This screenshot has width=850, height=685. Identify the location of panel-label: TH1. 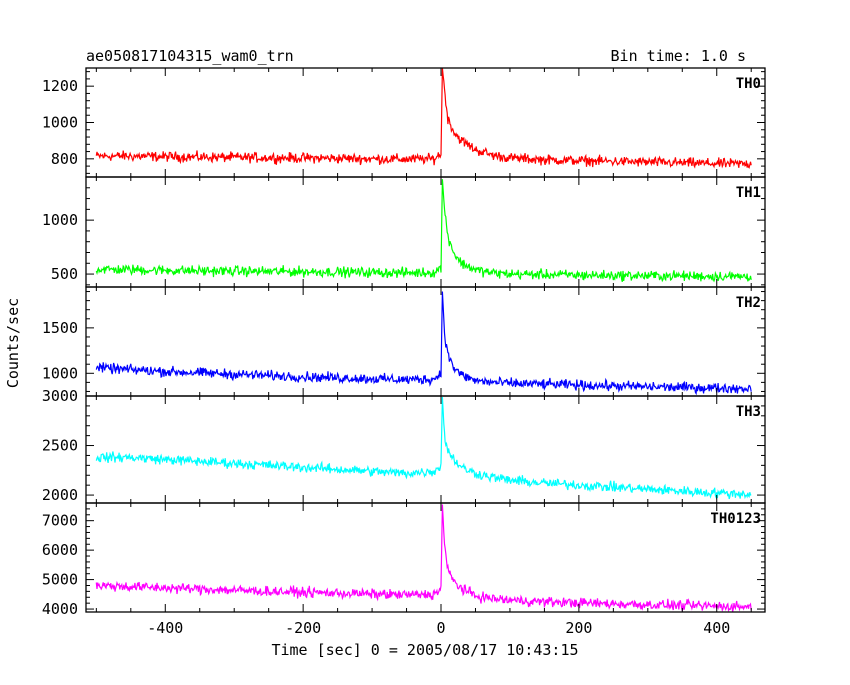
(748, 193).